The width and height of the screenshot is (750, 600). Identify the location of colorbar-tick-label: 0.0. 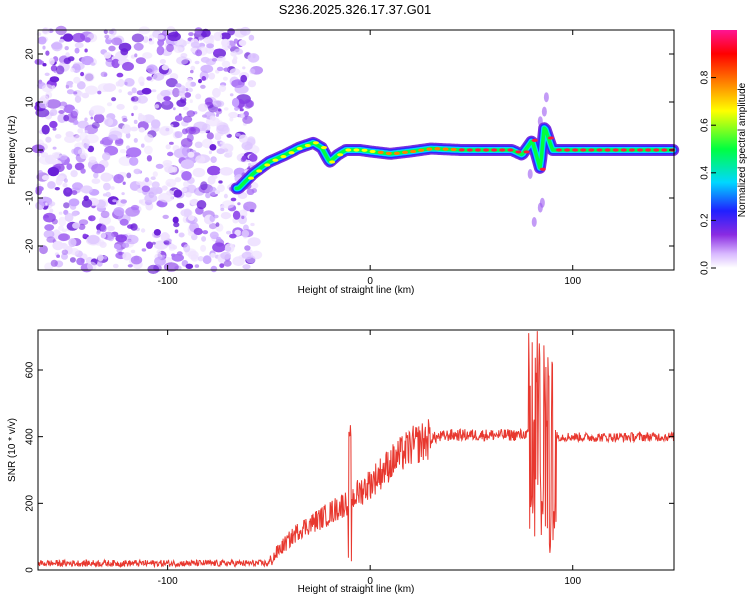
(705, 268).